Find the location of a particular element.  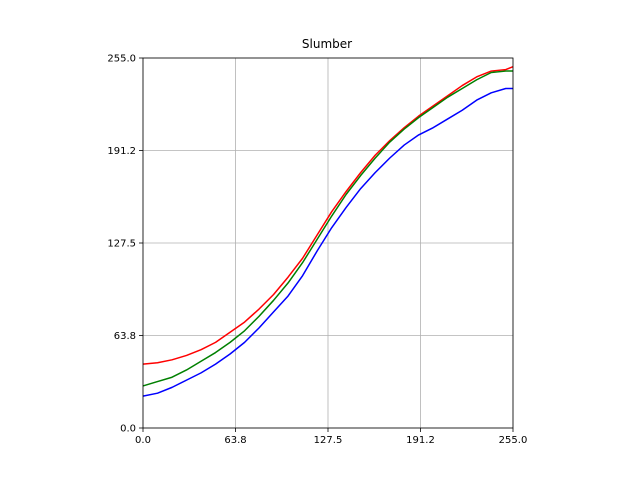

x-tick-label: 191.2 is located at coordinates (420, 440).